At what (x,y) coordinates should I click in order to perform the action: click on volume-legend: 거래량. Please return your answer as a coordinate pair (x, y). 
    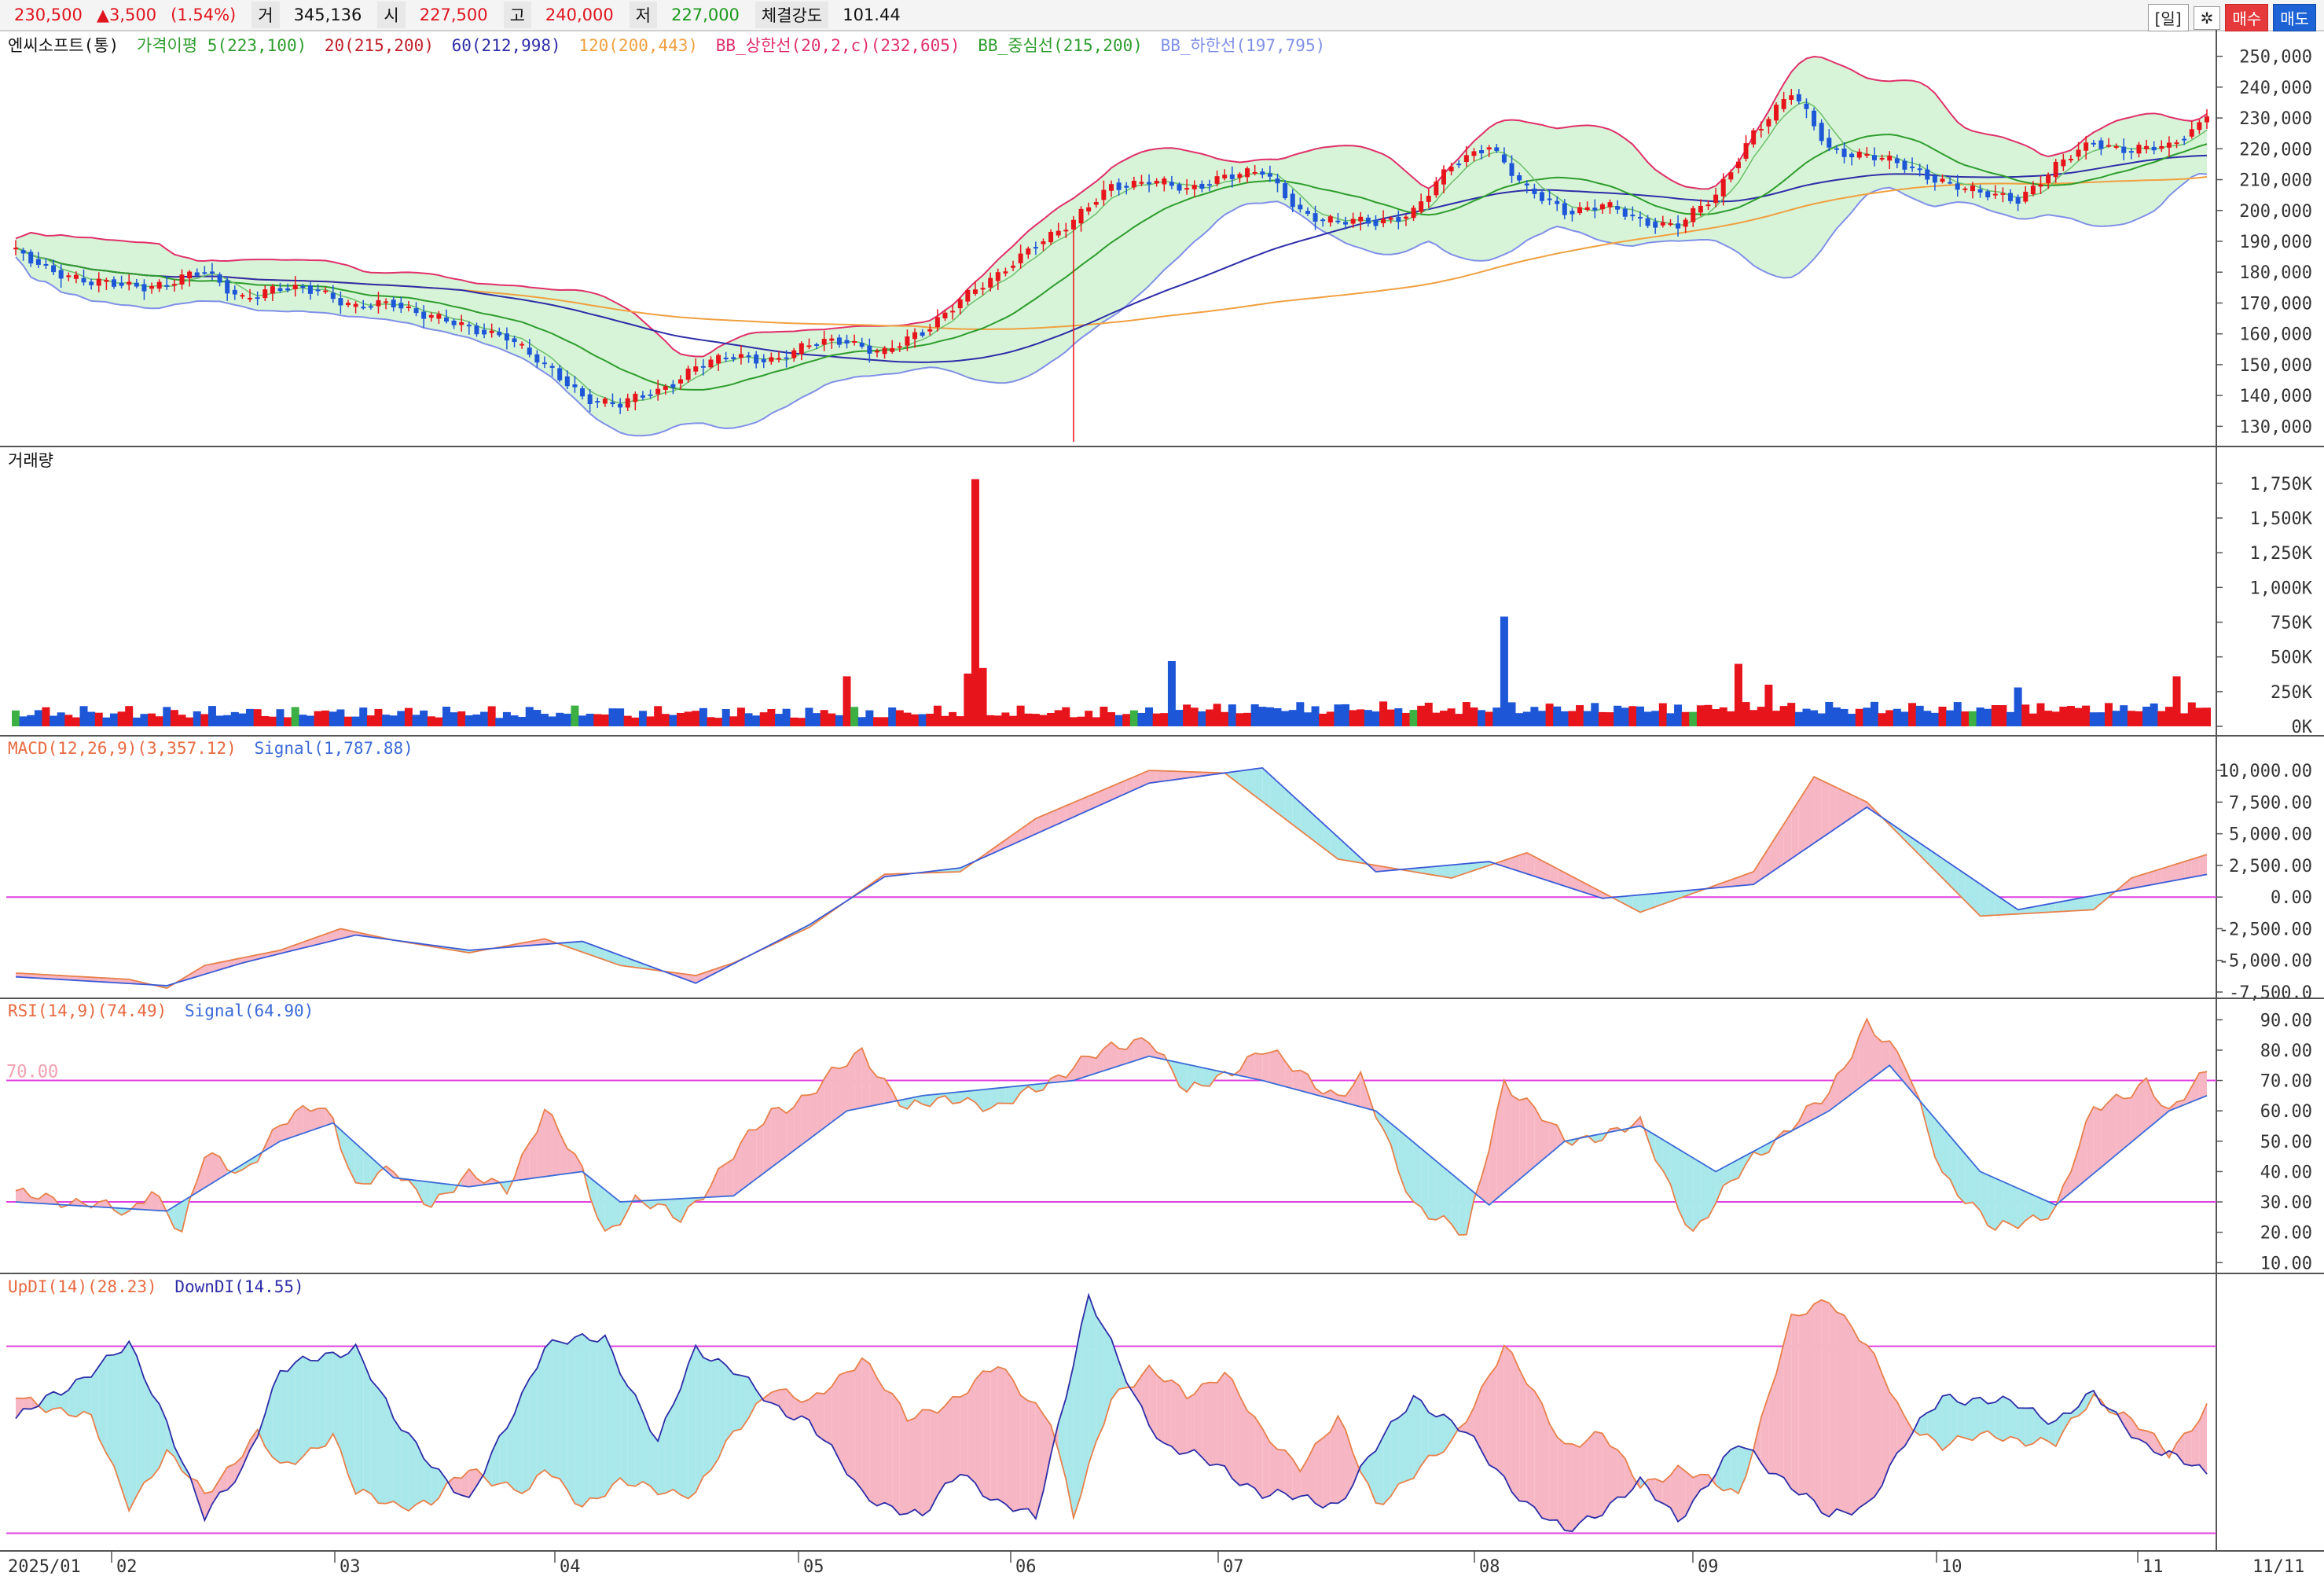
    Looking at the image, I should click on (31, 460).